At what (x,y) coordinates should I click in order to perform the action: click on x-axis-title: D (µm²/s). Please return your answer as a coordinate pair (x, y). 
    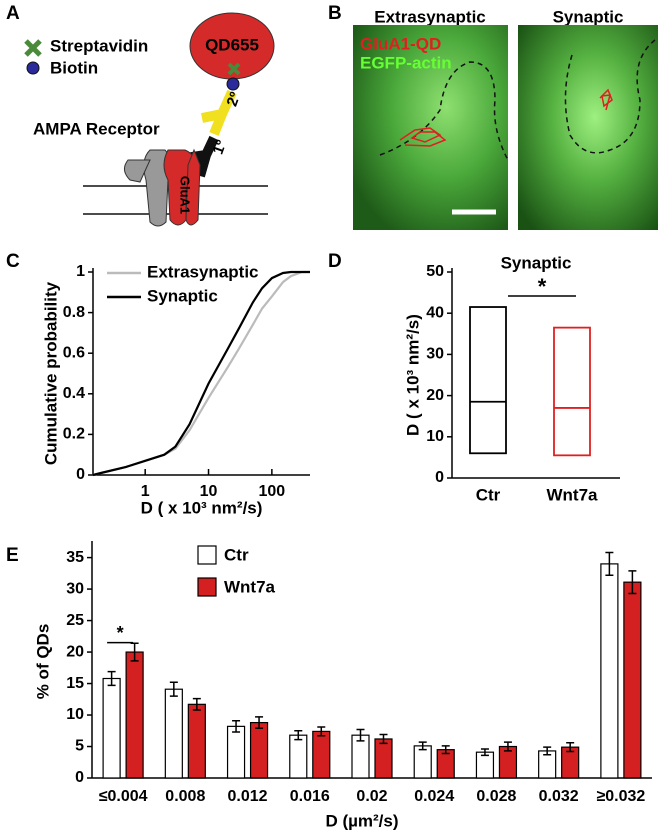
    Looking at the image, I should click on (361, 820).